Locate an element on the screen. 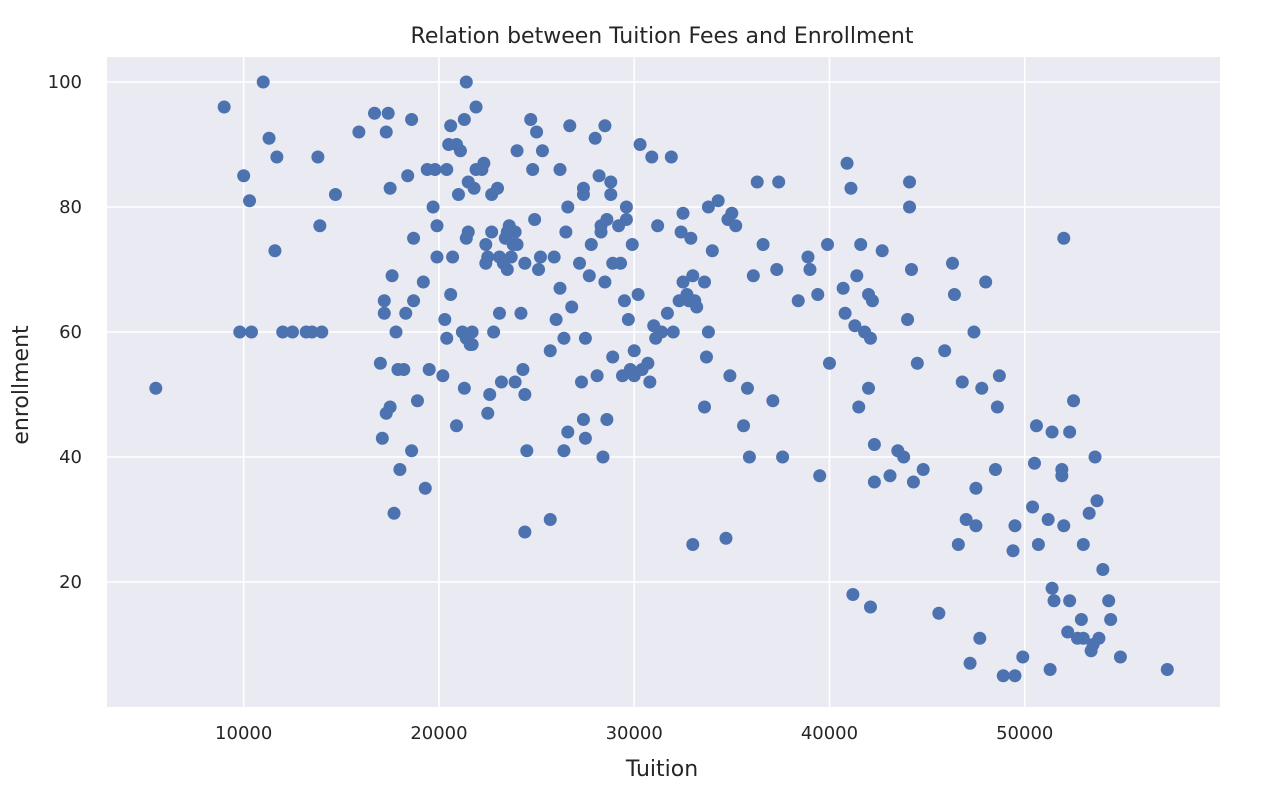 This screenshot has height=798, width=1280. y-tick-labels: 20 40 60 80 100 is located at coordinates (65, 332).